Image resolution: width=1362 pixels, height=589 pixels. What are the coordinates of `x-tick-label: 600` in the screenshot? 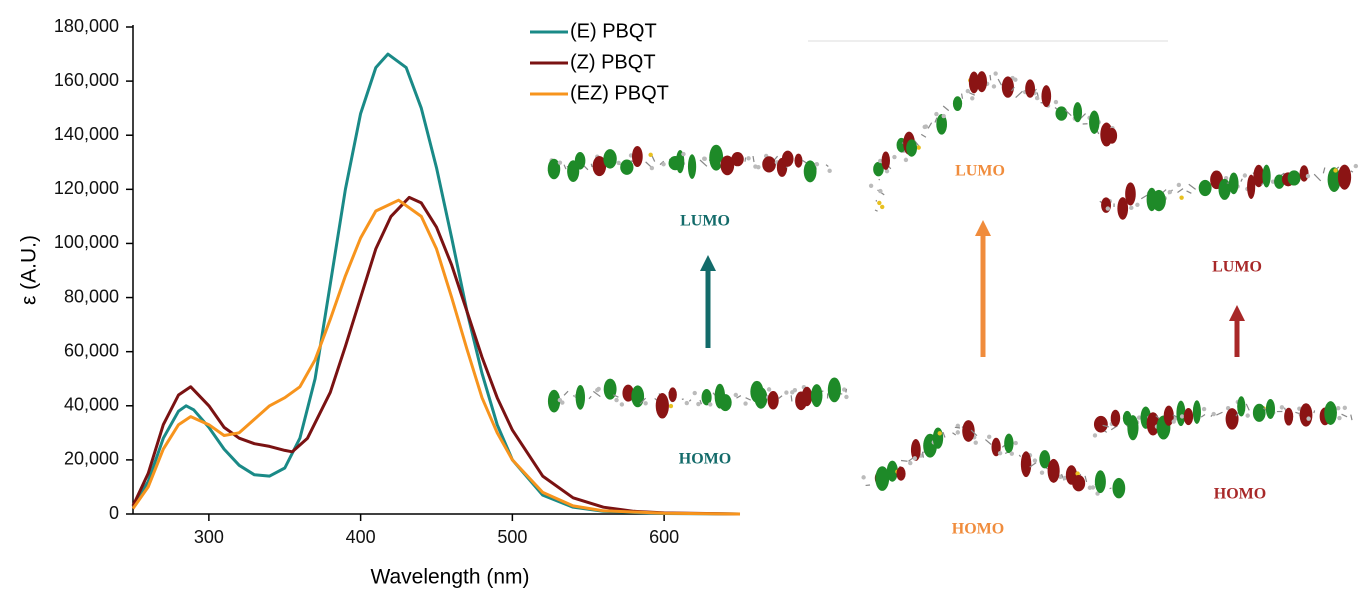 It's located at (664, 537).